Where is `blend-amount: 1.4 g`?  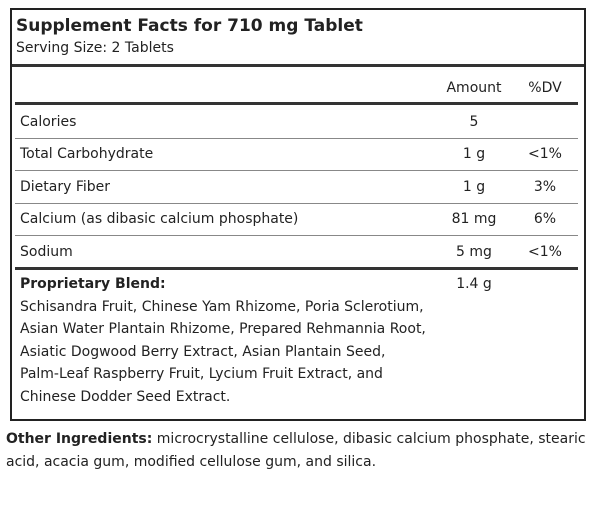 blend-amount: 1.4 g is located at coordinates (474, 284).